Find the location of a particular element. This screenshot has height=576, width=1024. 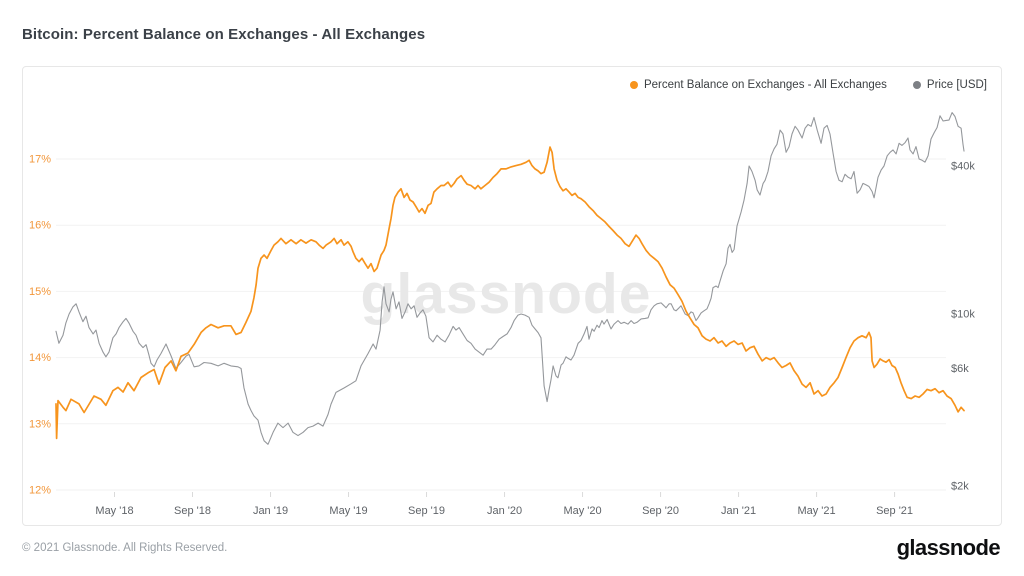

x-tick-label: May '21 is located at coordinates (816, 511).